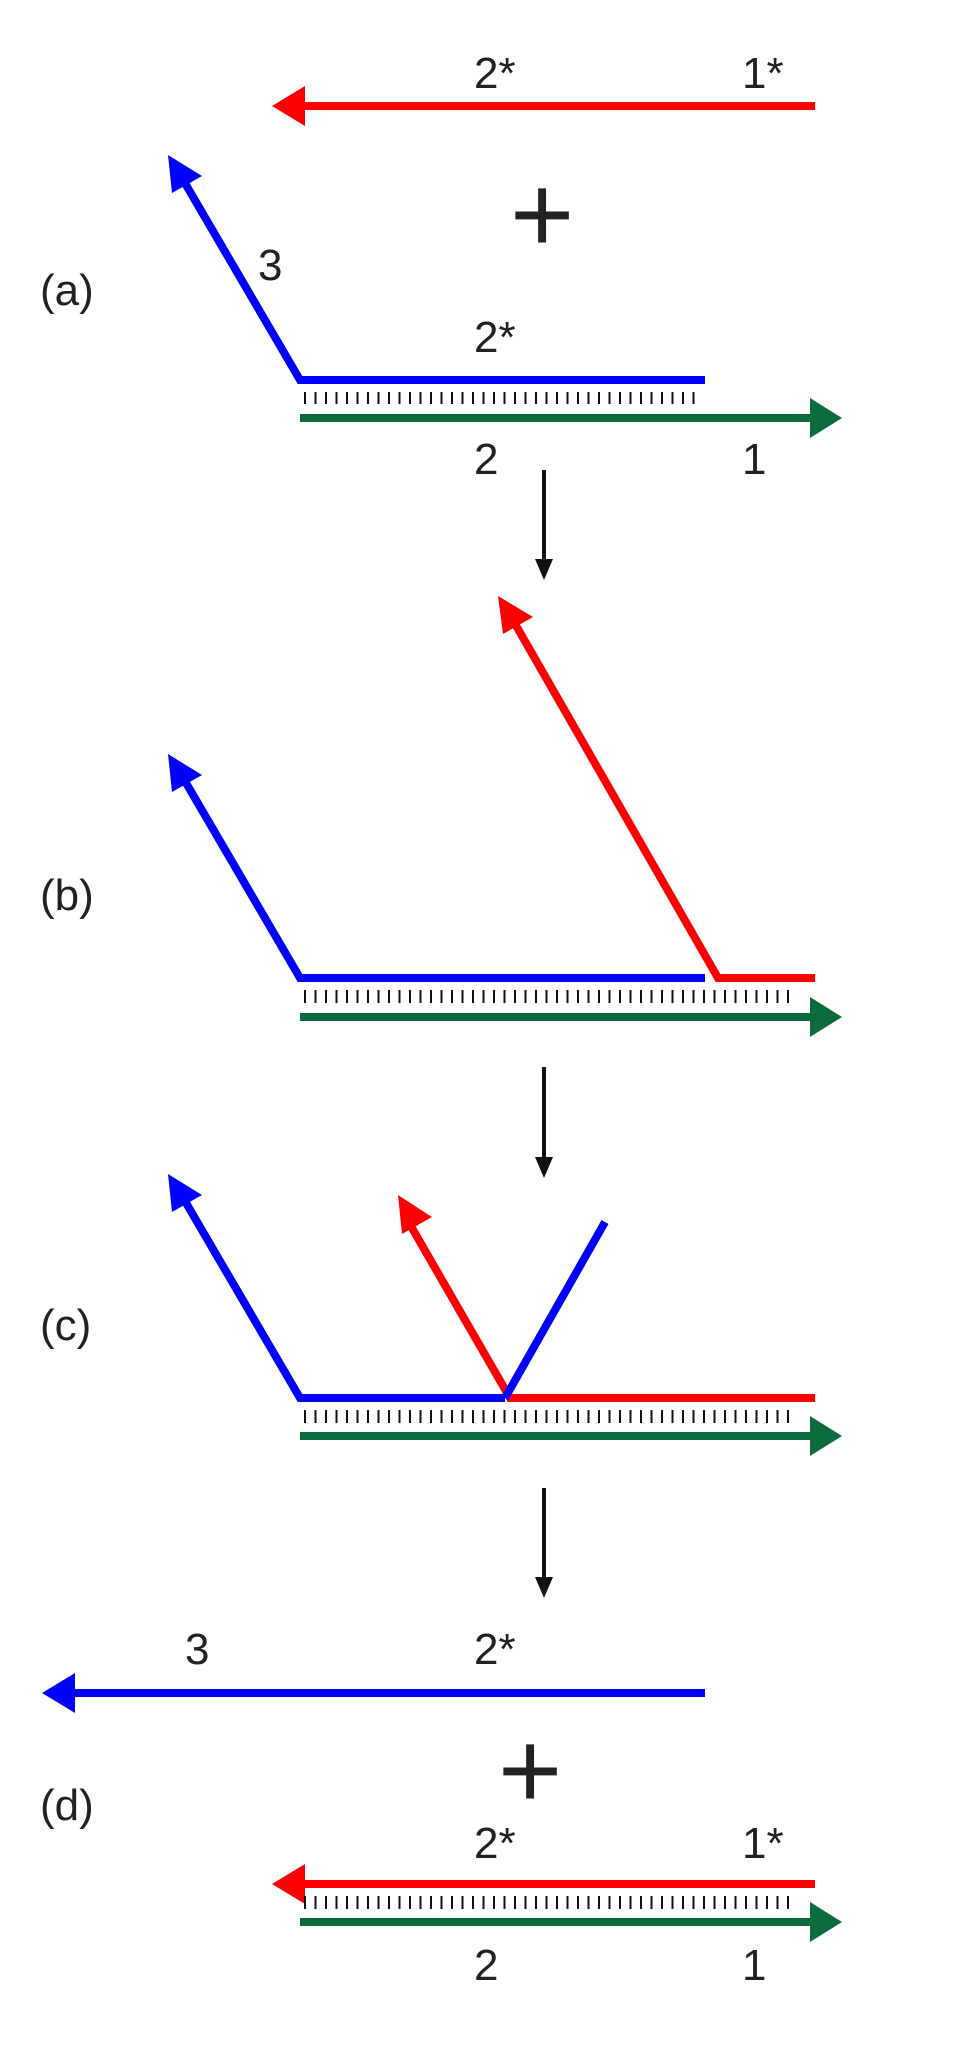 Image resolution: width=970 pixels, height=2048 pixels. I want to click on blue-strand-a-top-label: 2*, so click(495, 337).